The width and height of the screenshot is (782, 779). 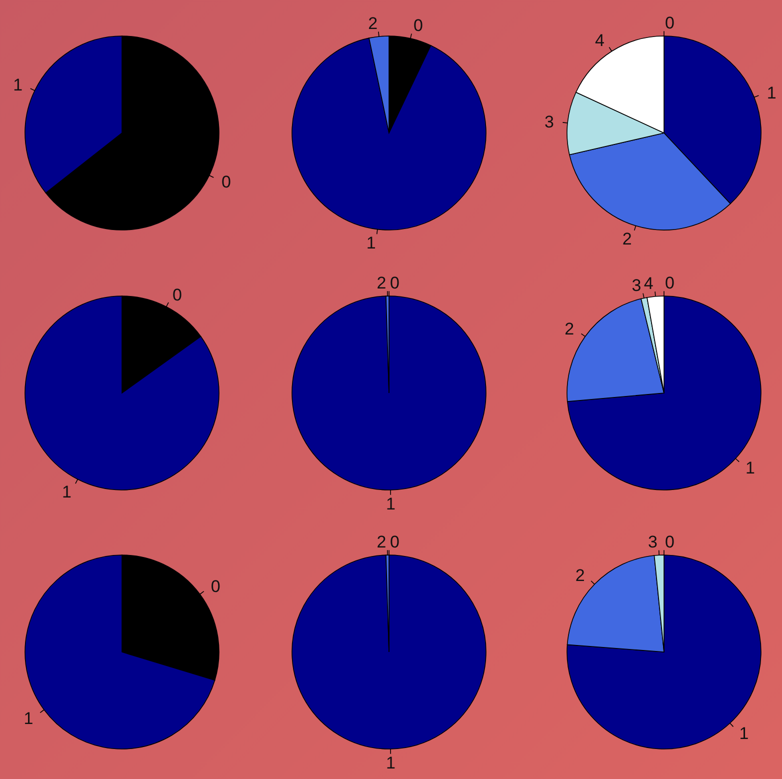 What do you see at coordinates (637, 285) in the screenshot?
I see `legend-label: 3` at bounding box center [637, 285].